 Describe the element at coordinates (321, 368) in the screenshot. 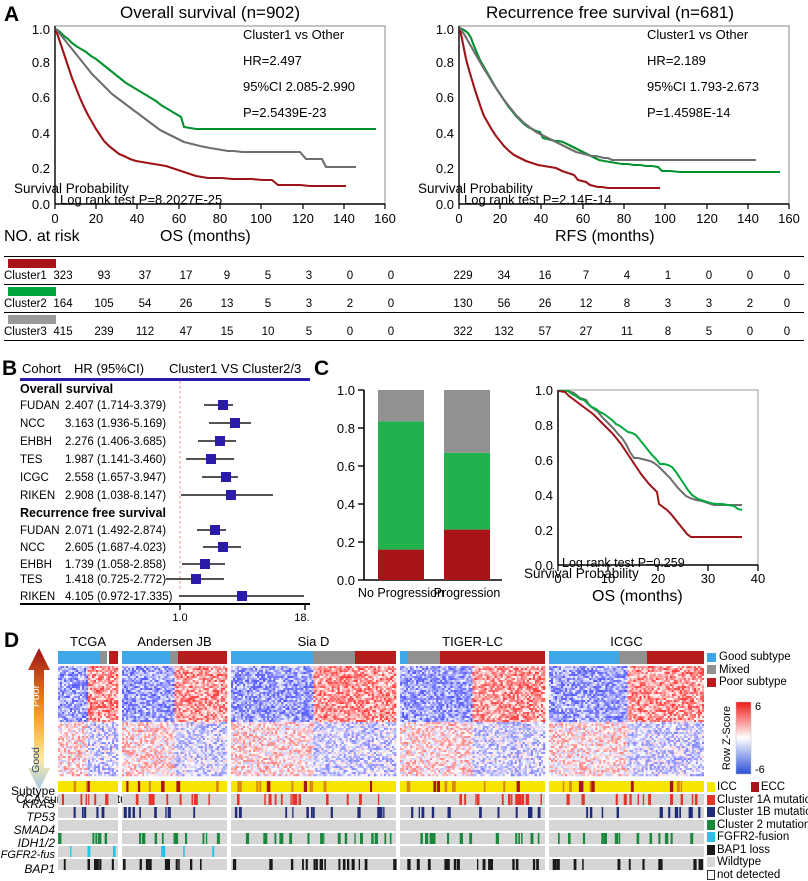

I see `panel-c-letter: C` at that location.